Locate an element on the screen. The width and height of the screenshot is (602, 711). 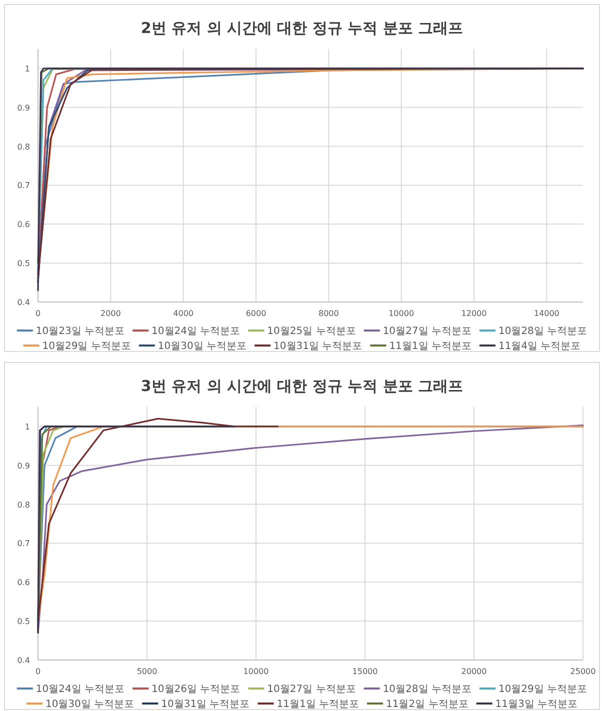
x-tick-label: 25000 is located at coordinates (583, 671).